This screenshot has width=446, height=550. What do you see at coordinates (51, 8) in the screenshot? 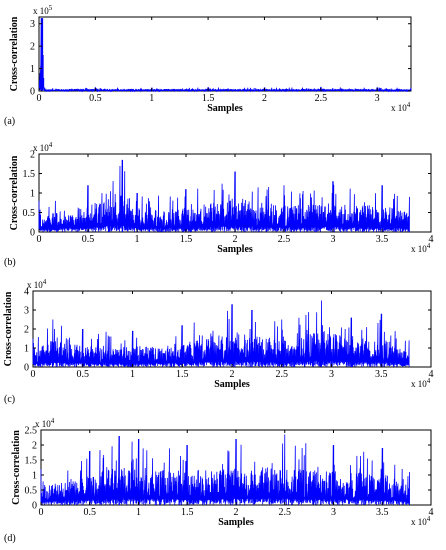
I see `y-exponent-power: 5` at bounding box center [51, 8].